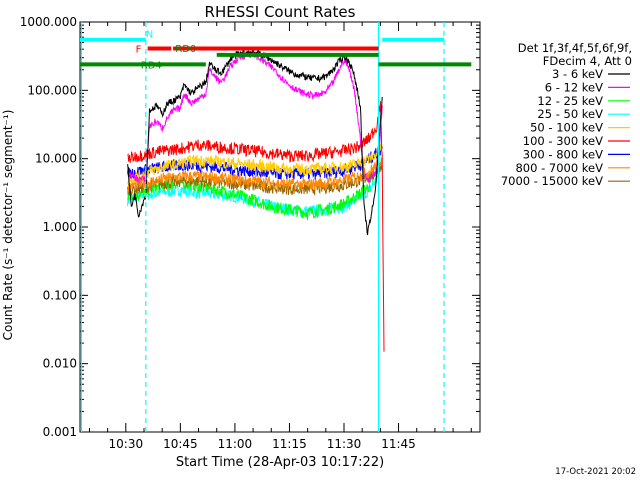 The width and height of the screenshot is (640, 480). Describe the element at coordinates (48, 22) in the screenshot. I see `y-tick-label: 1000.000` at that location.